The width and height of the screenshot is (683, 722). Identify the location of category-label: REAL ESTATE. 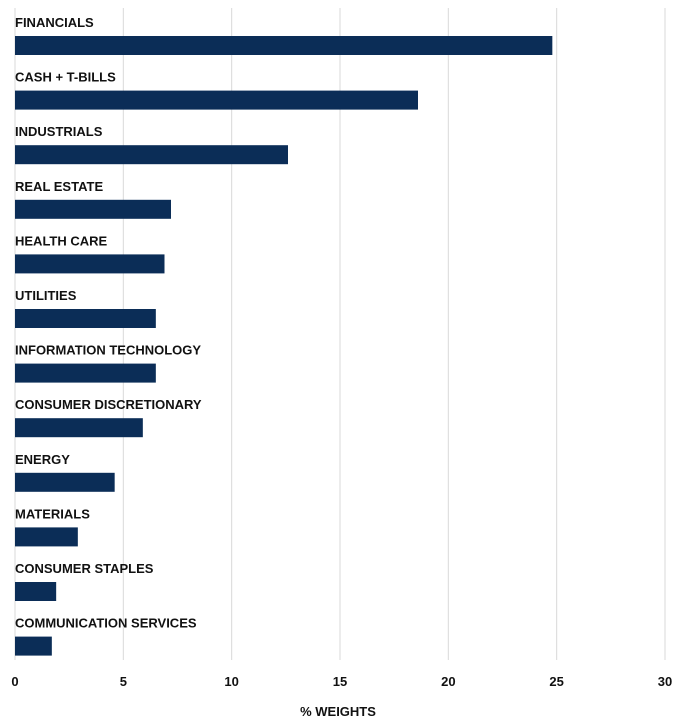
(59, 186).